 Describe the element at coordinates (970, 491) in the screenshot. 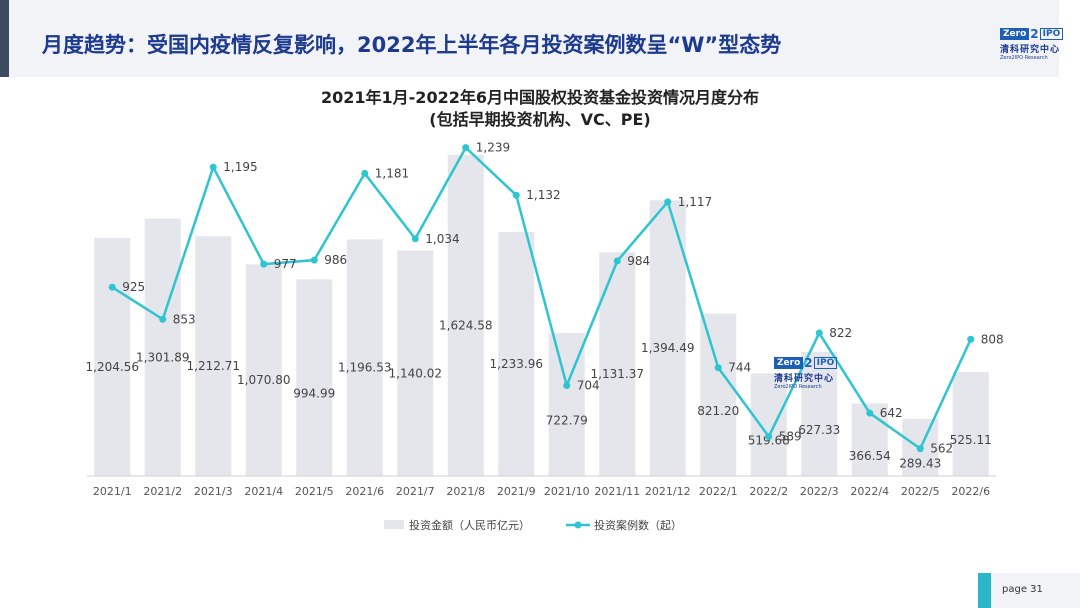

I see `x-tick-label: 2022/6` at that location.